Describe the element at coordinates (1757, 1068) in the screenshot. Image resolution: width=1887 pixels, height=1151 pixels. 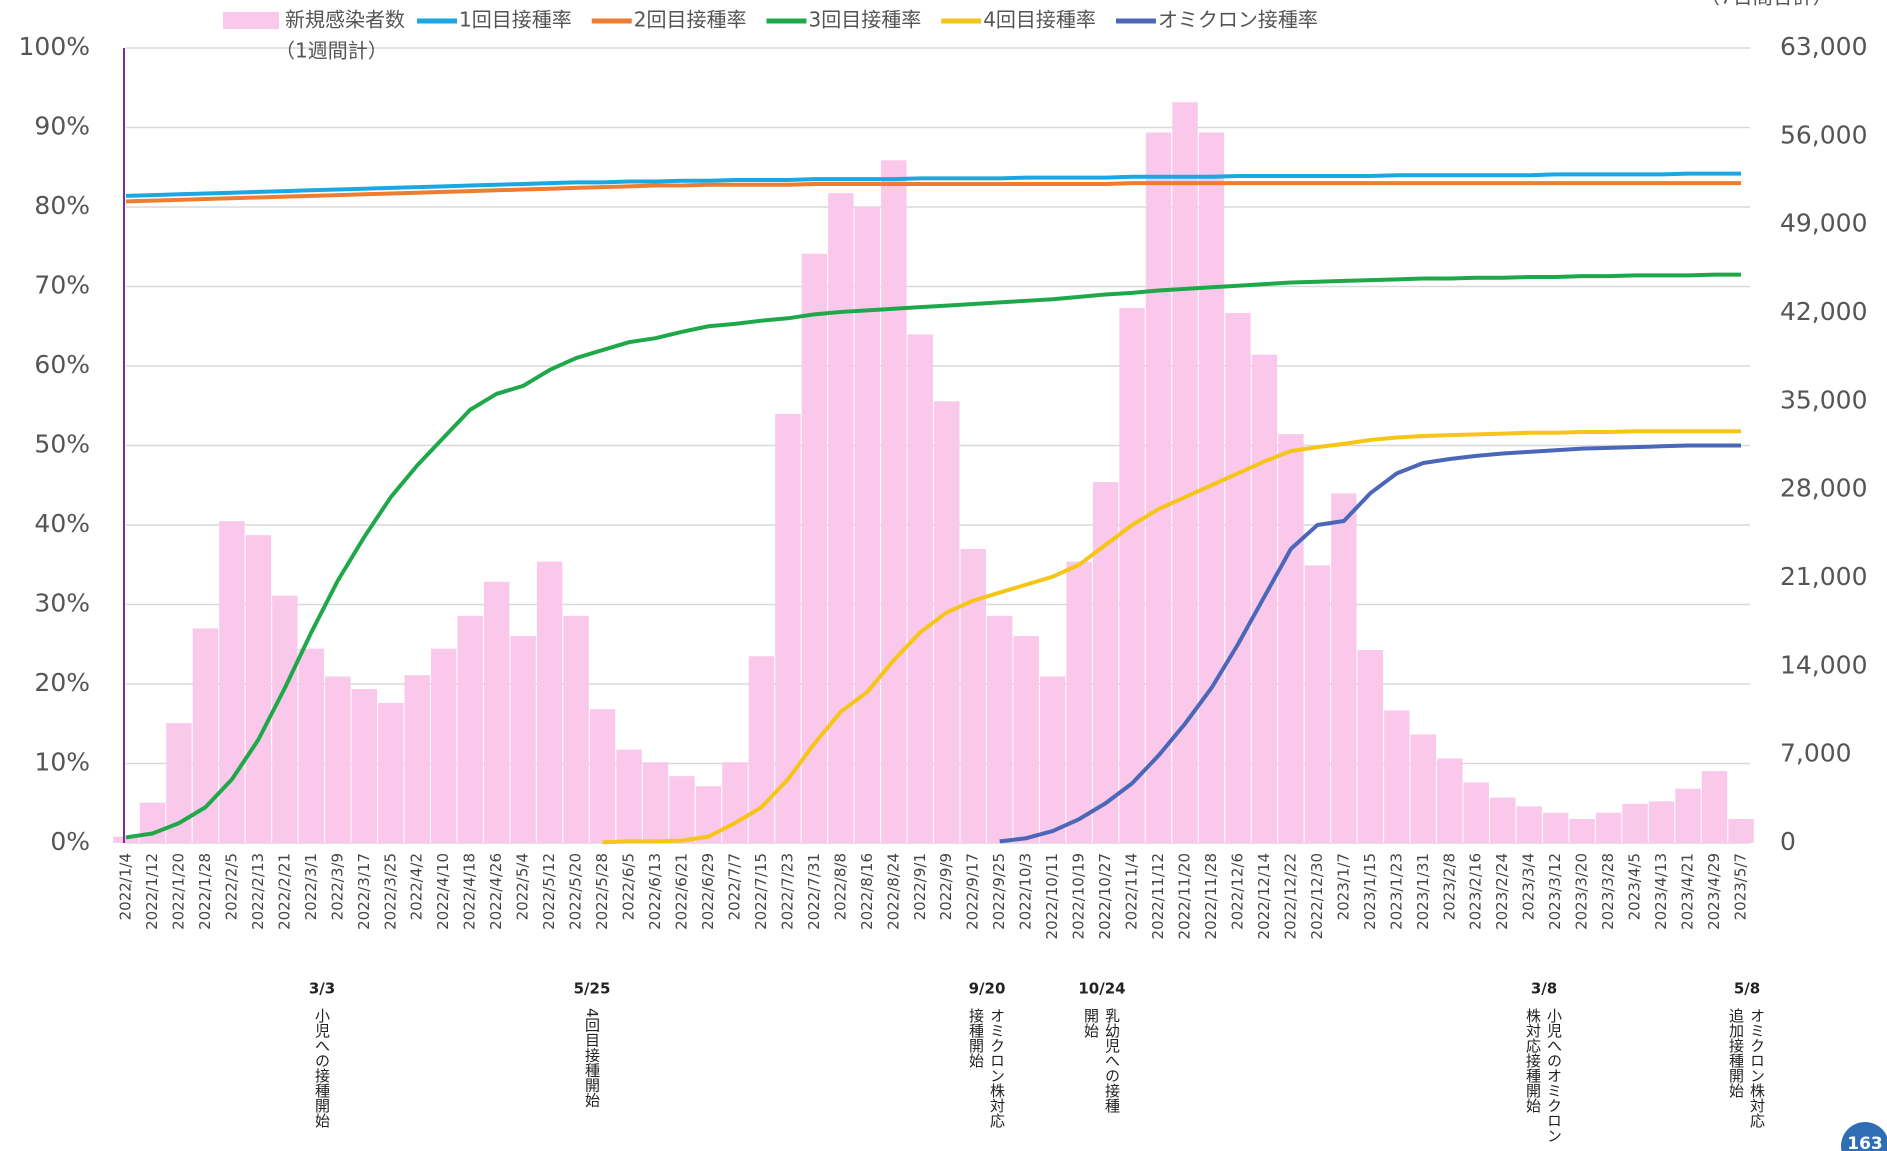
I see `annotation-text: オミクロン株対応` at that location.